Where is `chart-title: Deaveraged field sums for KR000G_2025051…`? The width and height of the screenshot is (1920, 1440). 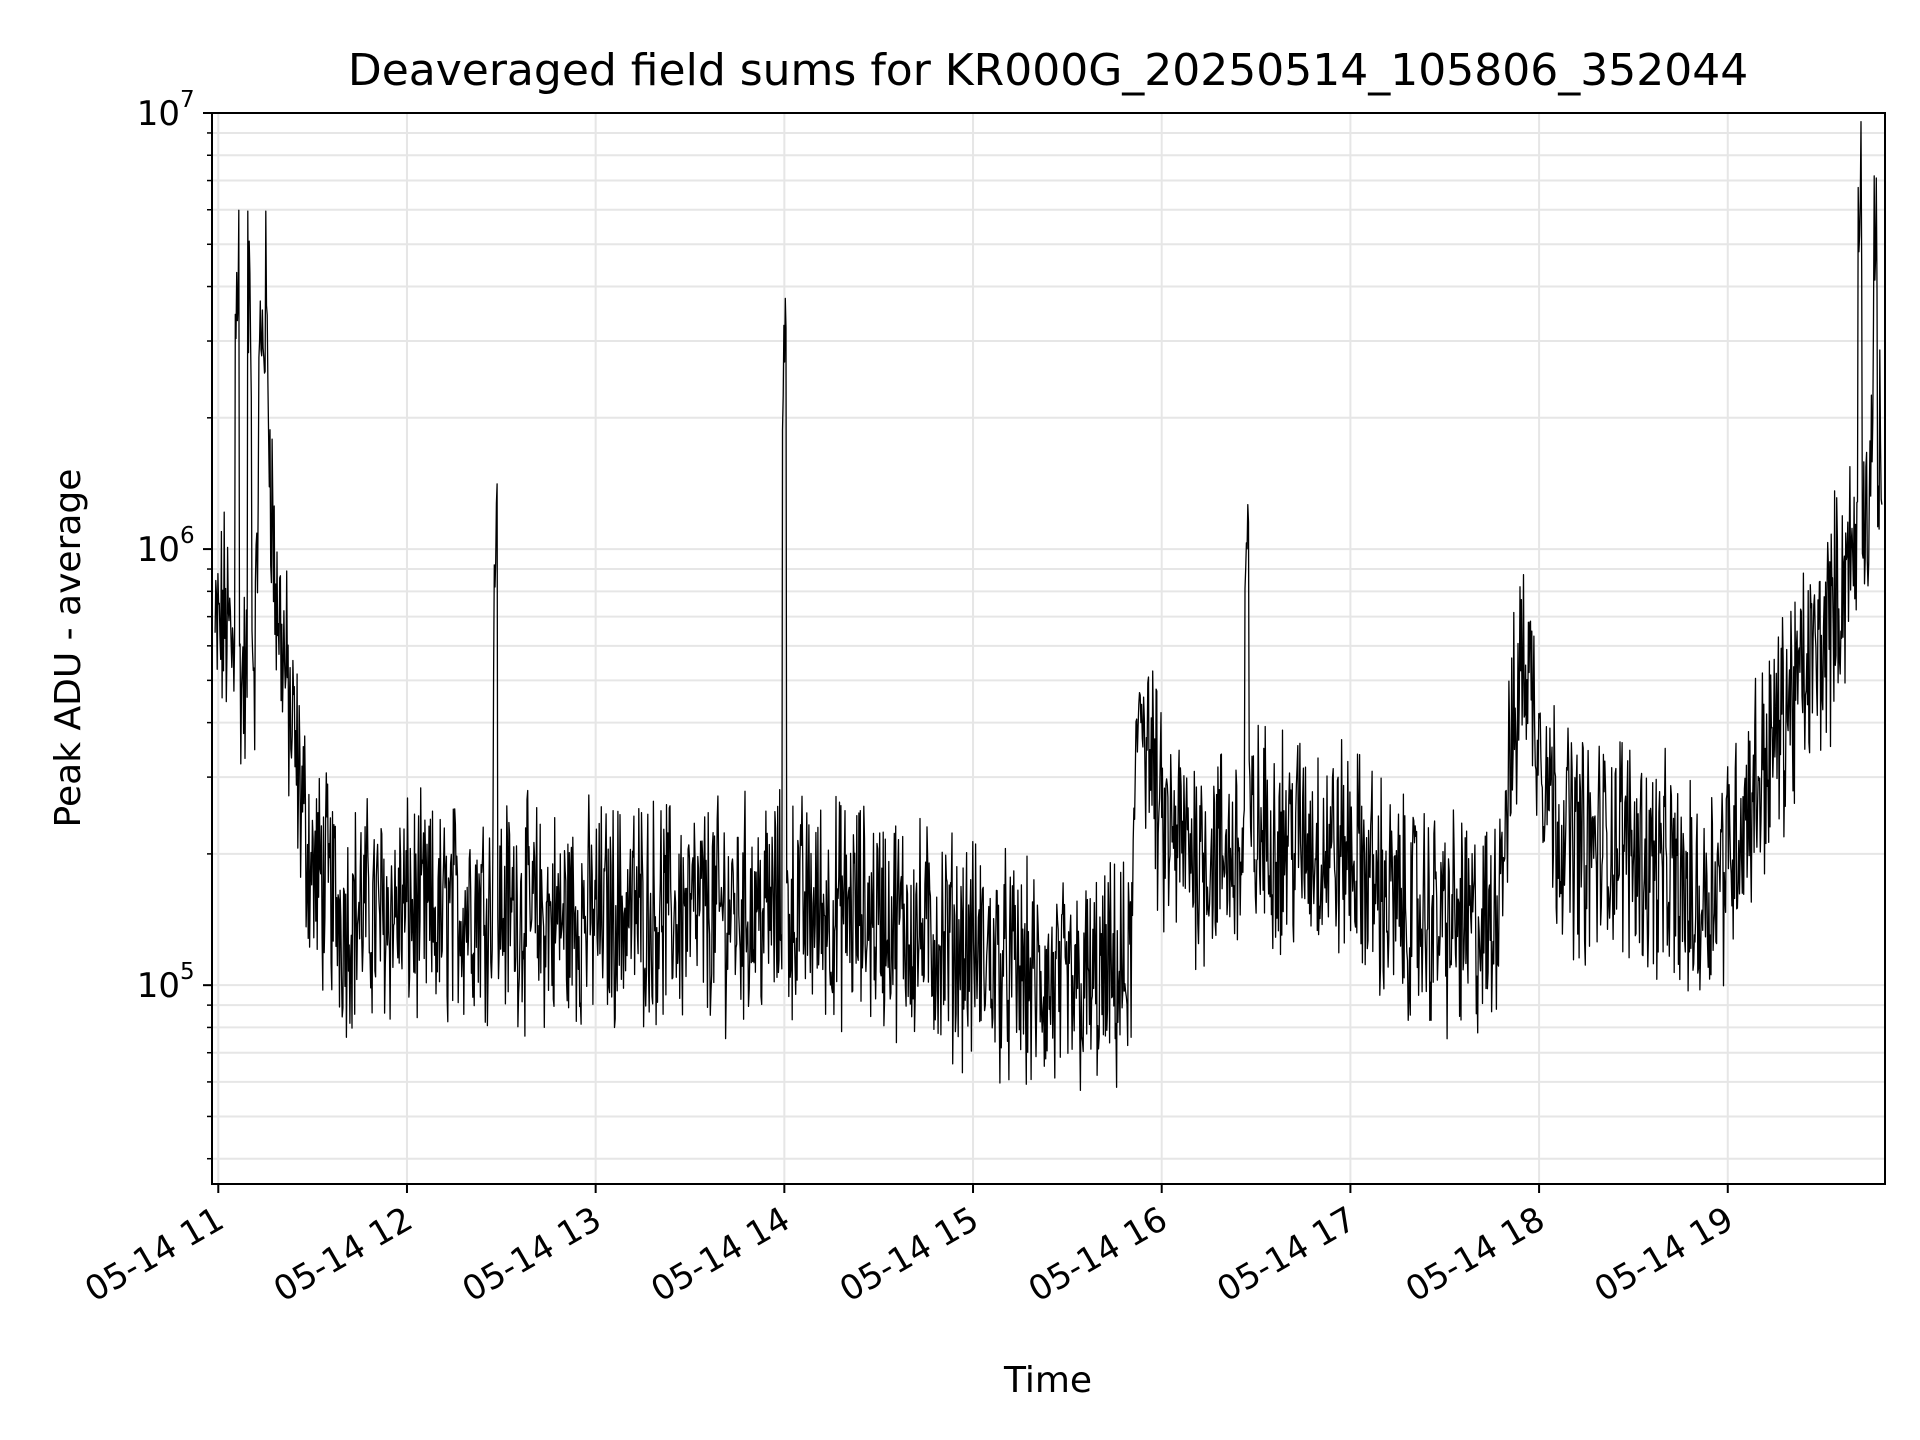 chart-title: Deaveraged field sums for KR000G_2025051… is located at coordinates (1048, 70).